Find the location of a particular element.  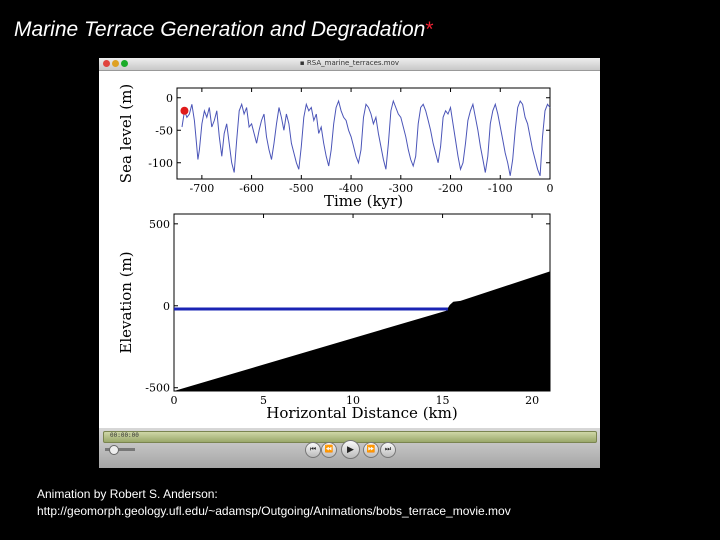

x-tick-label: -100 is located at coordinates (500, 188).